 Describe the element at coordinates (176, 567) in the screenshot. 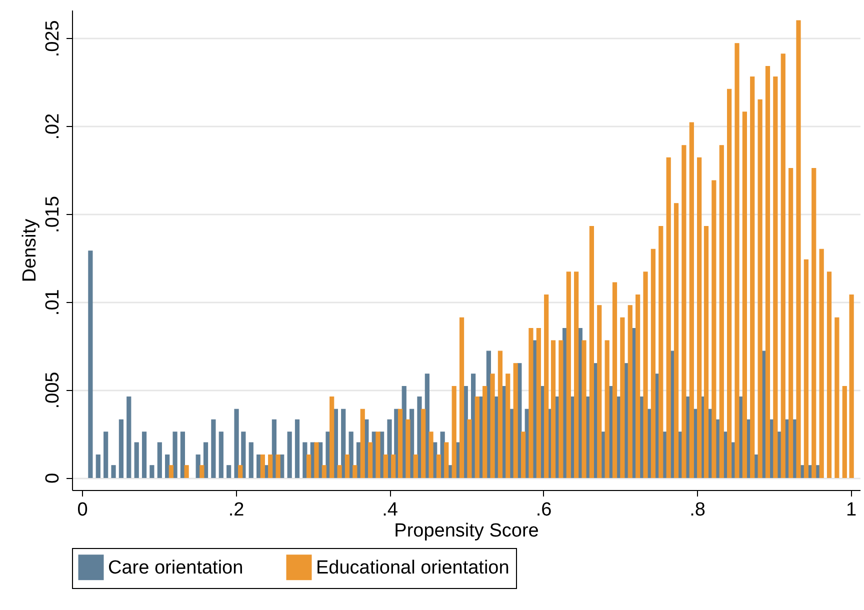

I see `legend-label: Care orientation` at that location.